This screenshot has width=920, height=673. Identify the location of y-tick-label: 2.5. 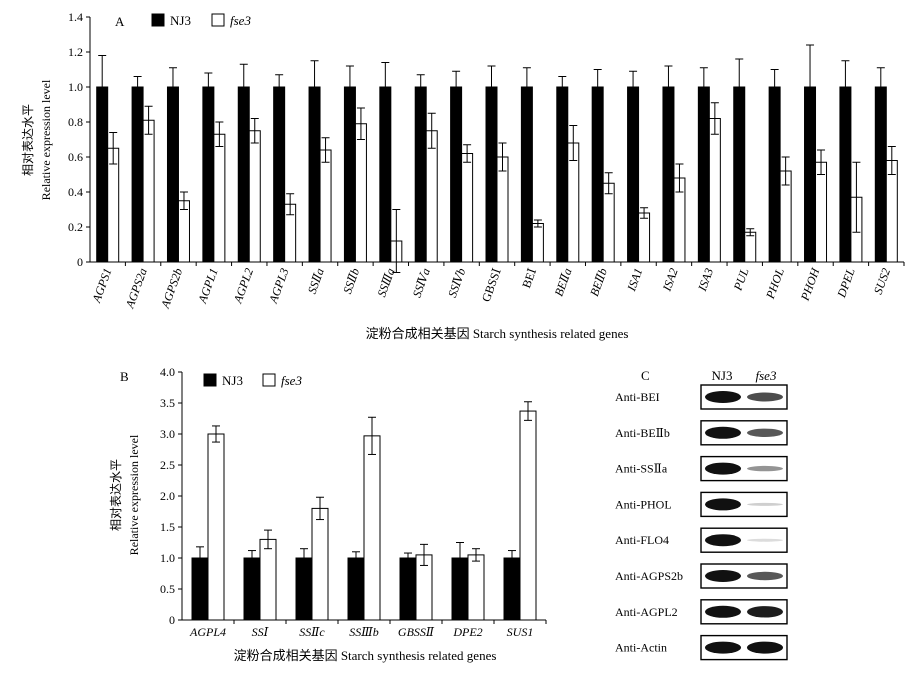
(167, 465).